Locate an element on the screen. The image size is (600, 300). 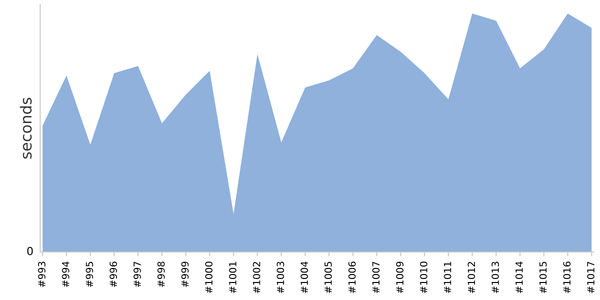
x-tick-label: #1005 is located at coordinates (328, 278).